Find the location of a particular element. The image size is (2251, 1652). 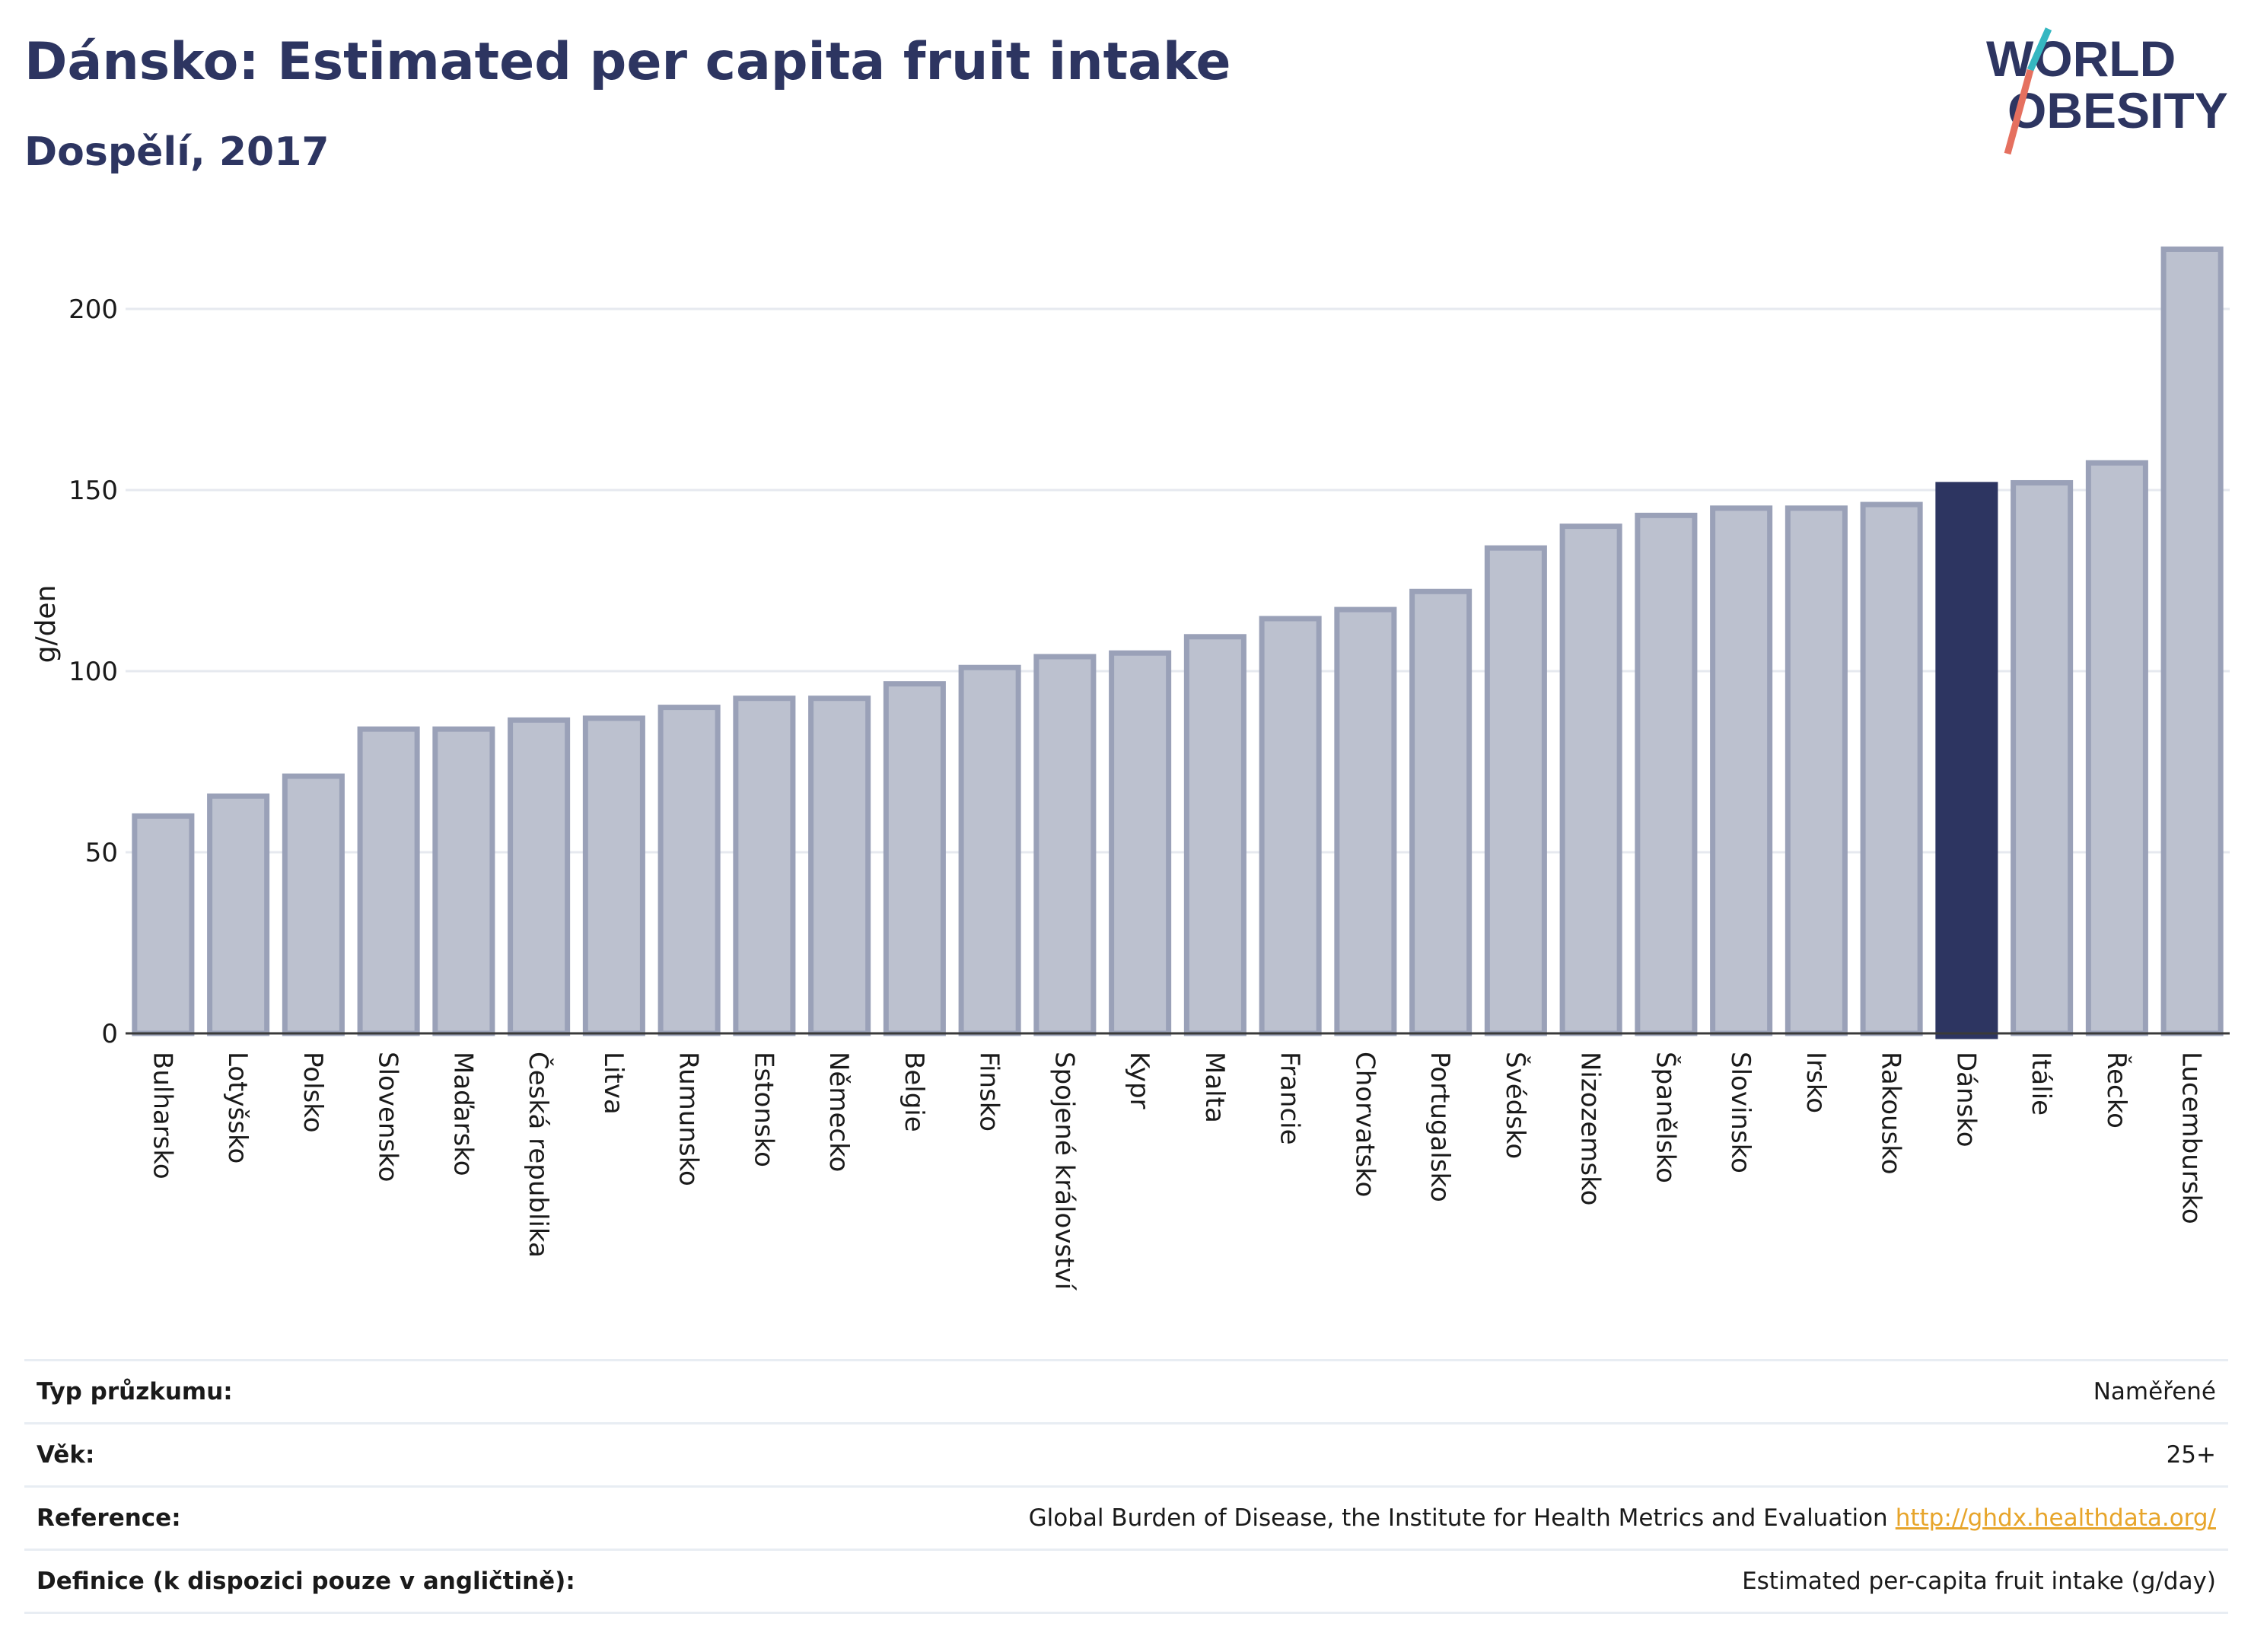

x-tick-label: Dánsko is located at coordinates (1965, 1099).